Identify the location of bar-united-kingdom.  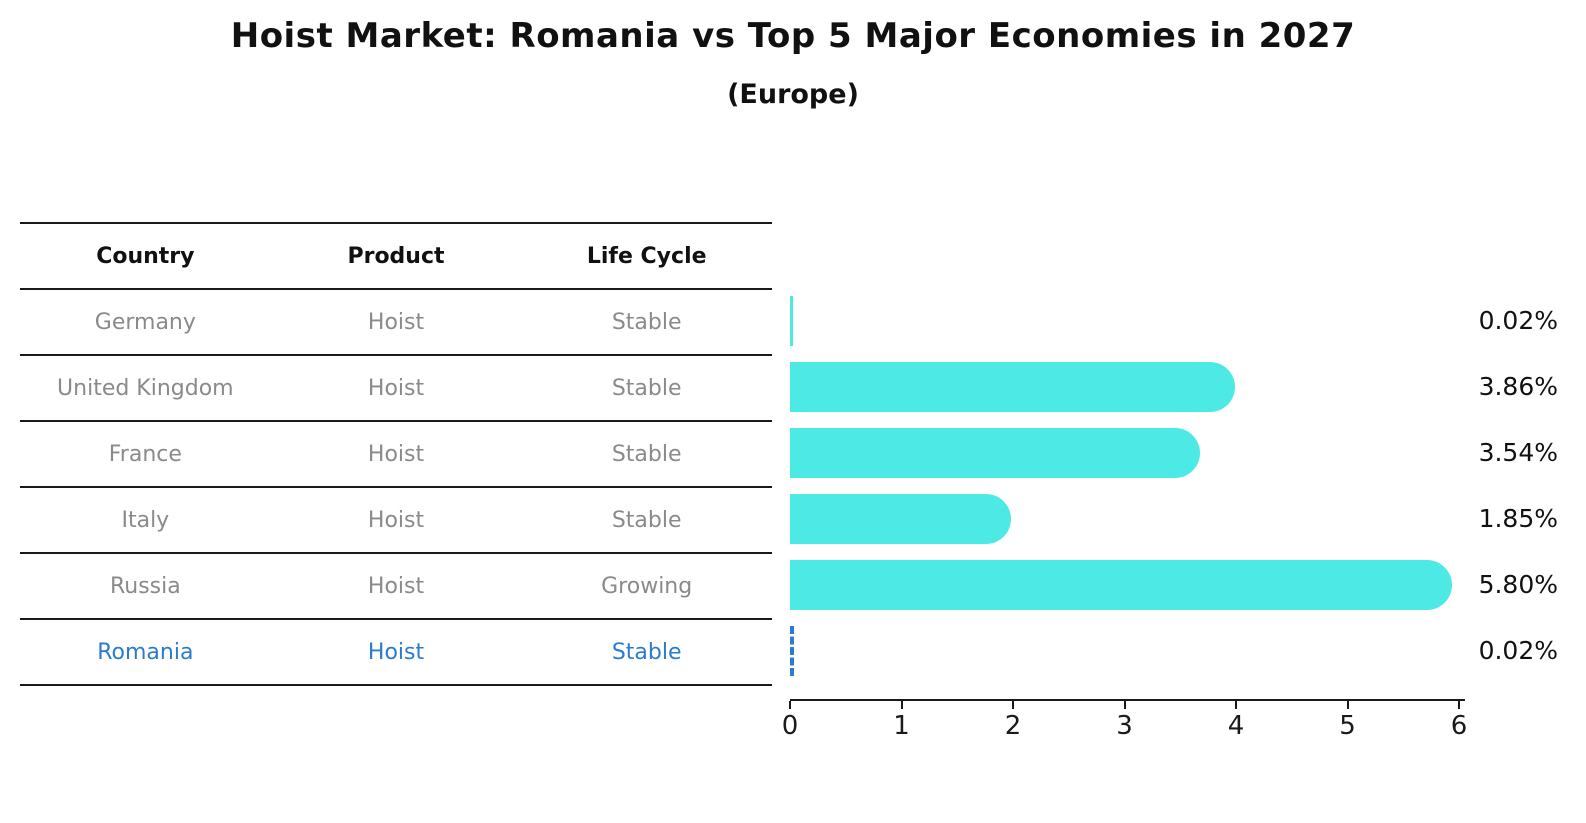
(1013, 387).